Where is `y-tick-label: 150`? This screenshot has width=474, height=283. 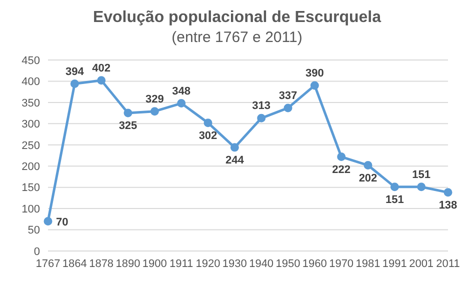 y-tick-label: 150 is located at coordinates (31, 188).